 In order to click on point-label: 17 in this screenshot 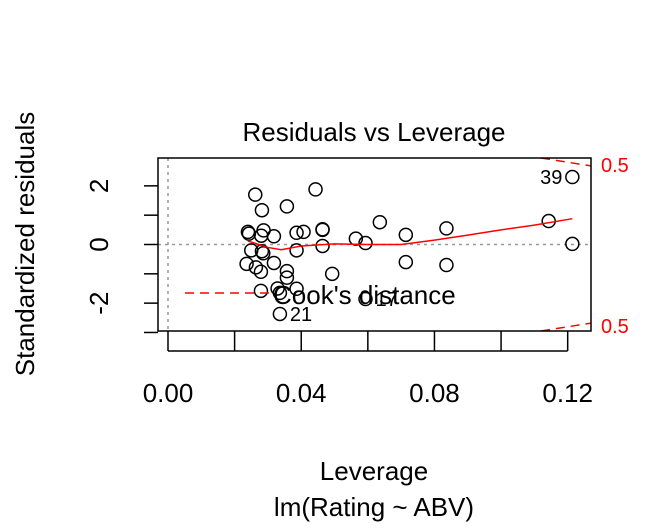, I will do `click(387, 300)`.